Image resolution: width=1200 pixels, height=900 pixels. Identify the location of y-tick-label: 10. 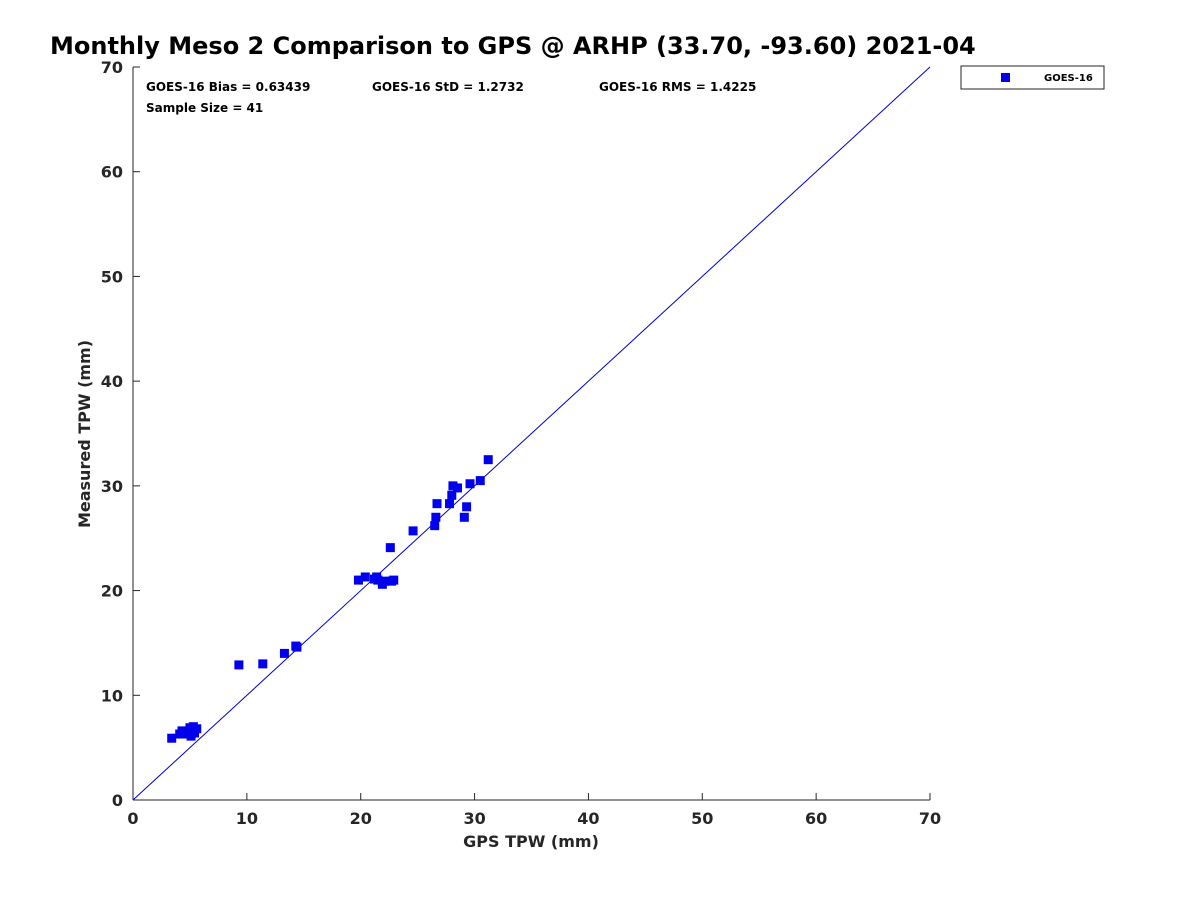
(112, 695).